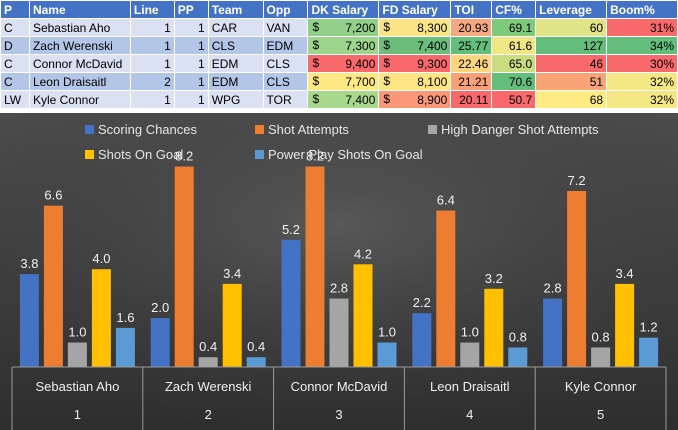 The image size is (678, 430). What do you see at coordinates (518, 336) in the screenshot?
I see `data-label: 0.8` at bounding box center [518, 336].